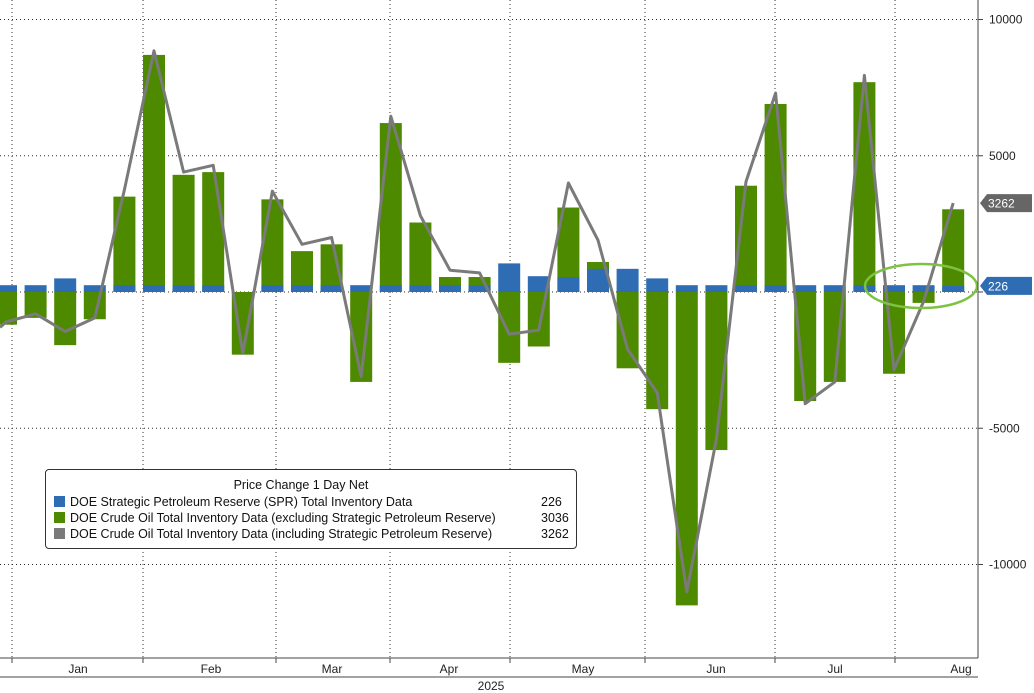  What do you see at coordinates (1001, 204) in the screenshot?
I see `last-value-tag-label-0: 3262` at bounding box center [1001, 204].